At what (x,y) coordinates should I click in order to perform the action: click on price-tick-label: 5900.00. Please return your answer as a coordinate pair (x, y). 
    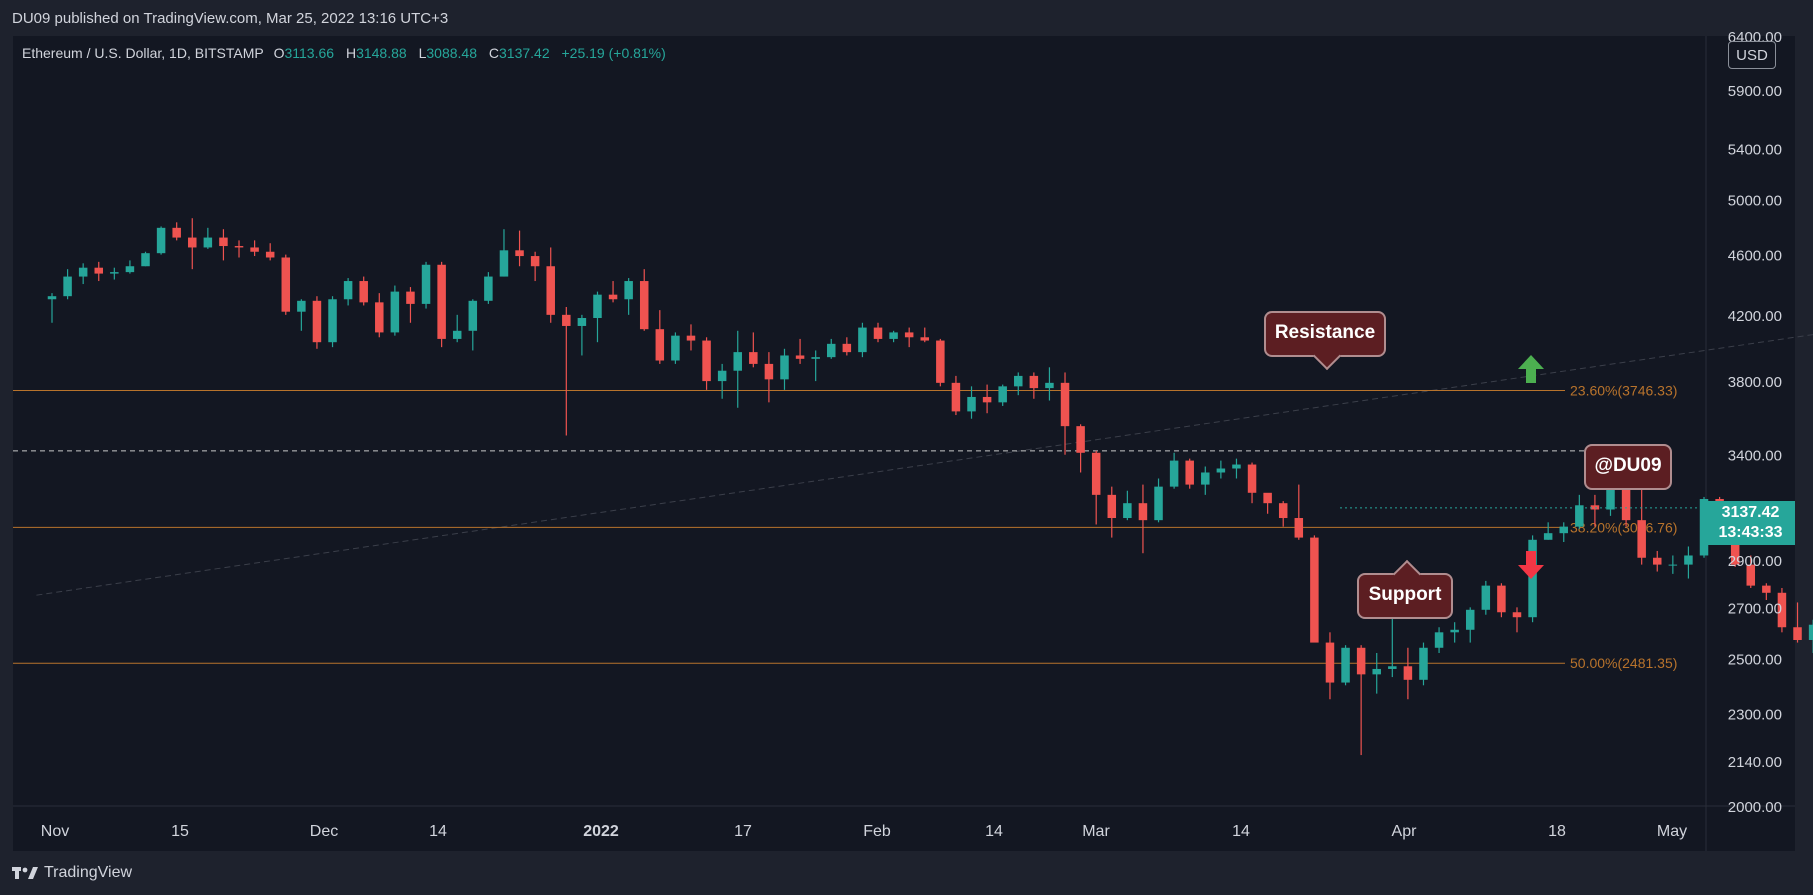
    Looking at the image, I should click on (1755, 91).